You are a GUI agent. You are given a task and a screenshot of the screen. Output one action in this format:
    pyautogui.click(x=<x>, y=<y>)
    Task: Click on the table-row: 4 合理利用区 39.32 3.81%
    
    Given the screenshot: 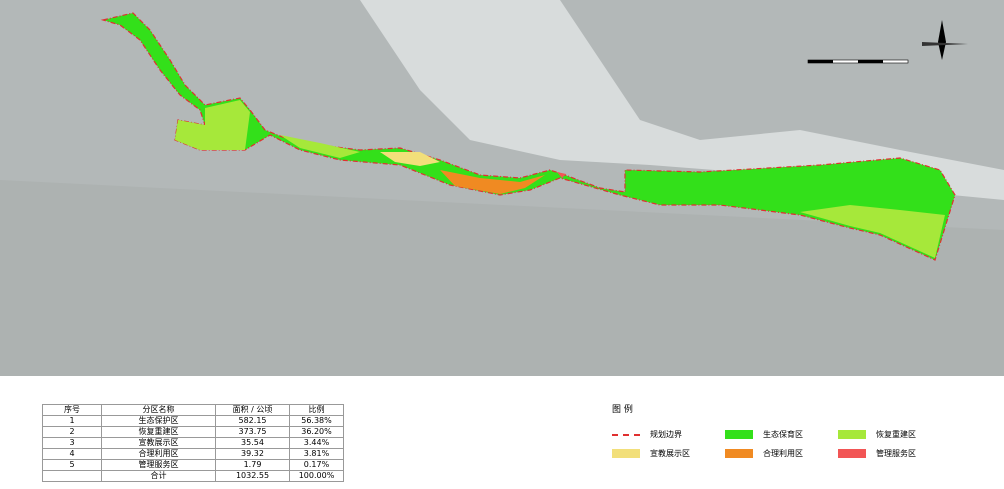 What is the action you would take?
    pyautogui.click(x=193, y=454)
    